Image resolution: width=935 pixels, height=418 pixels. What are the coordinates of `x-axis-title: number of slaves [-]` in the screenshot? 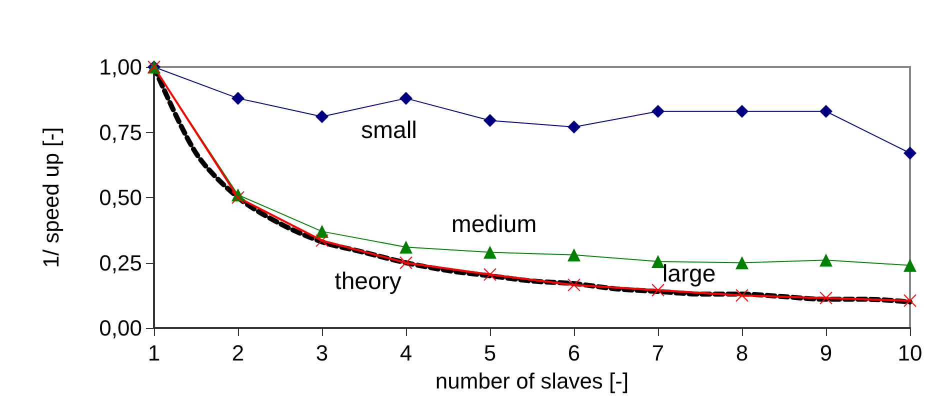 It's located at (532, 381).